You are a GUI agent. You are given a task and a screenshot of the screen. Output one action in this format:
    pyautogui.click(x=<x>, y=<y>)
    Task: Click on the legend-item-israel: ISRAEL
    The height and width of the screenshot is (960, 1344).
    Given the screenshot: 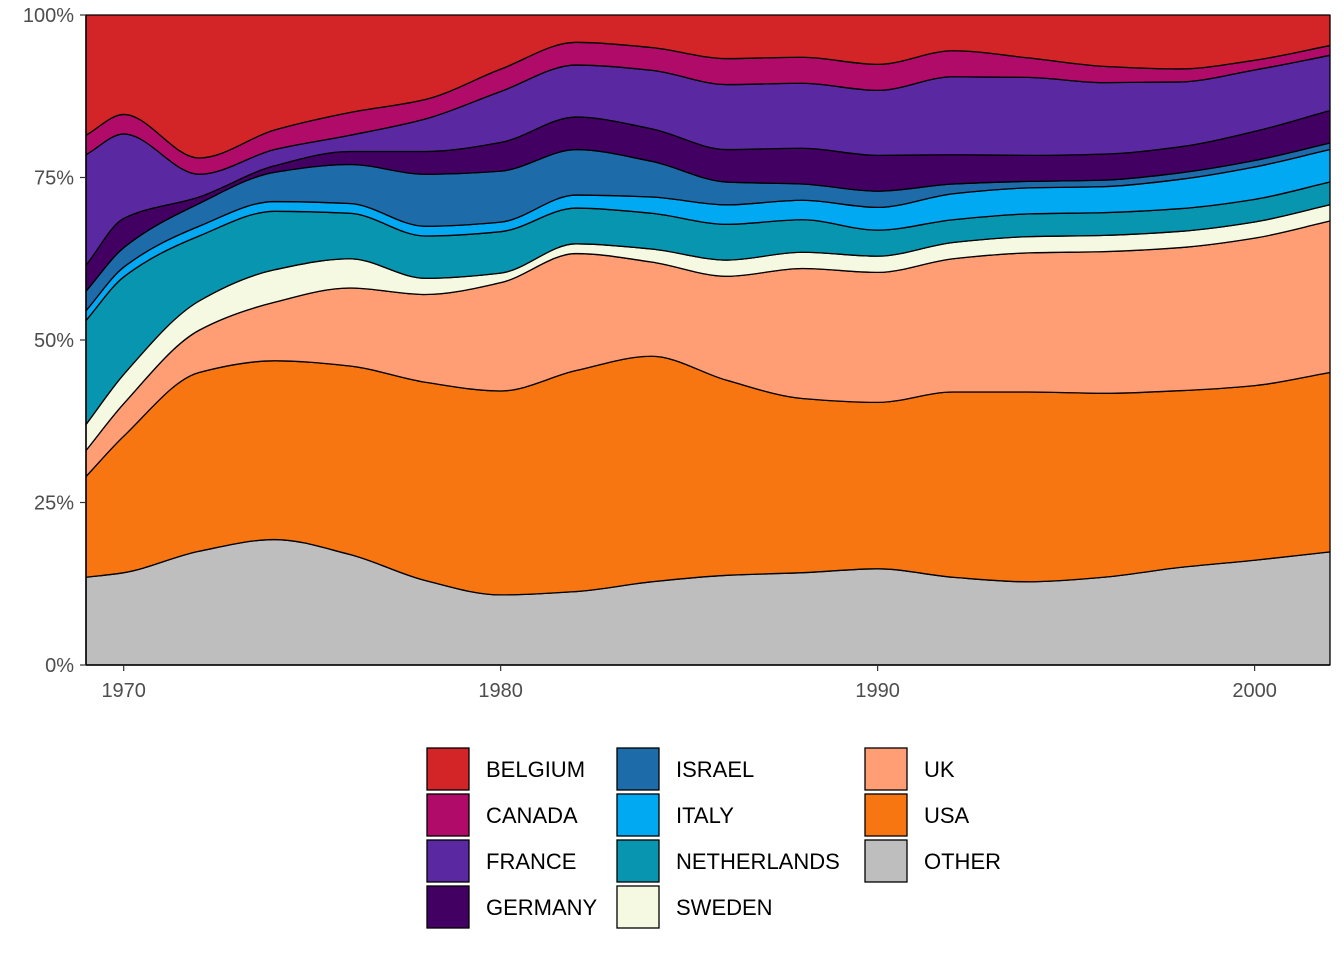 What is the action you would take?
    pyautogui.click(x=685, y=769)
    